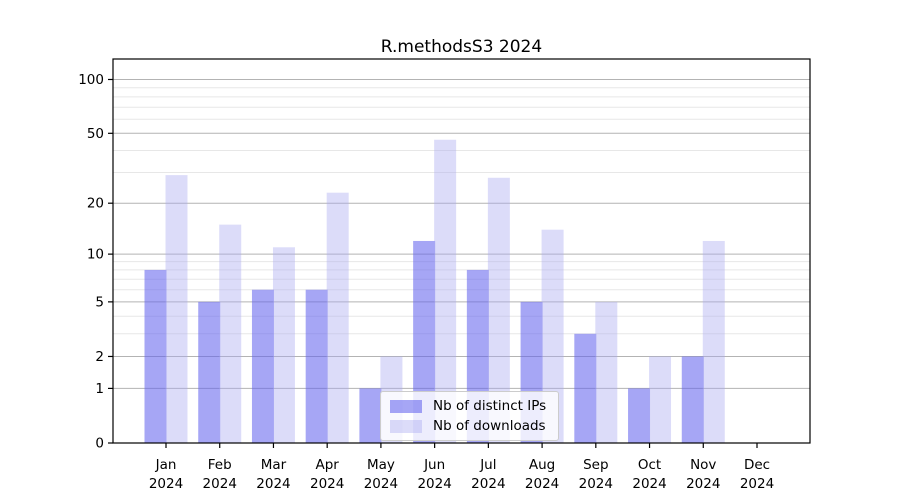 The image size is (900, 500). I want to click on bar-nb-of-distinct-ips-may, so click(370, 415).